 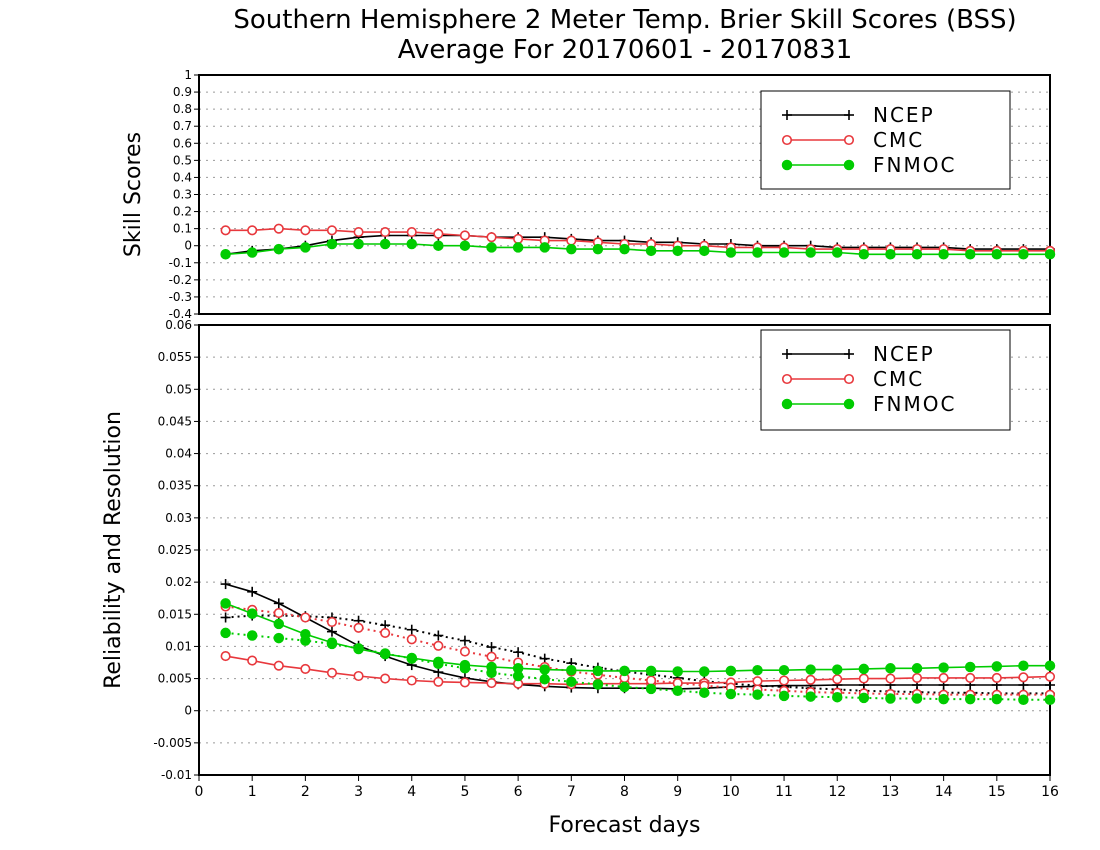 I want to click on relres-series-fnmoc-reliability, so click(x=638, y=666).